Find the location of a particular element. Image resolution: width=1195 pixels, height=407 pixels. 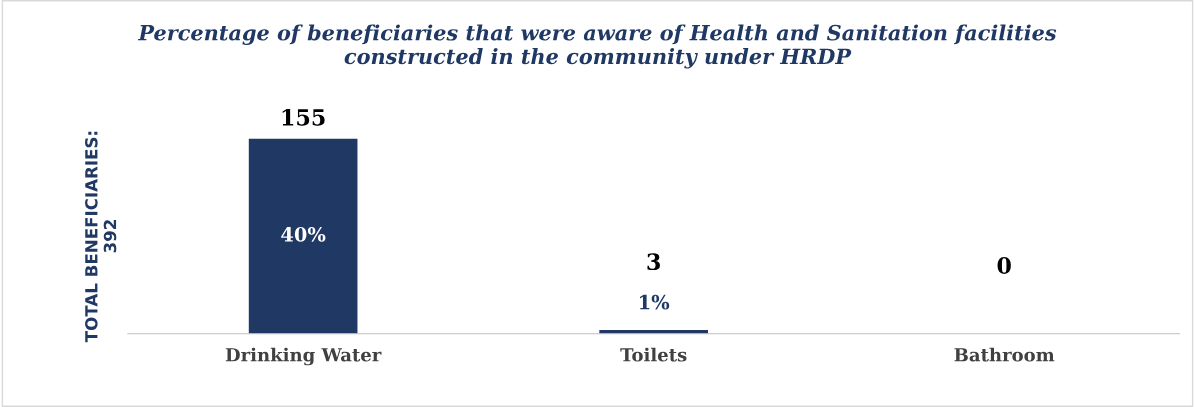

annotation: 40% is located at coordinates (303, 234).